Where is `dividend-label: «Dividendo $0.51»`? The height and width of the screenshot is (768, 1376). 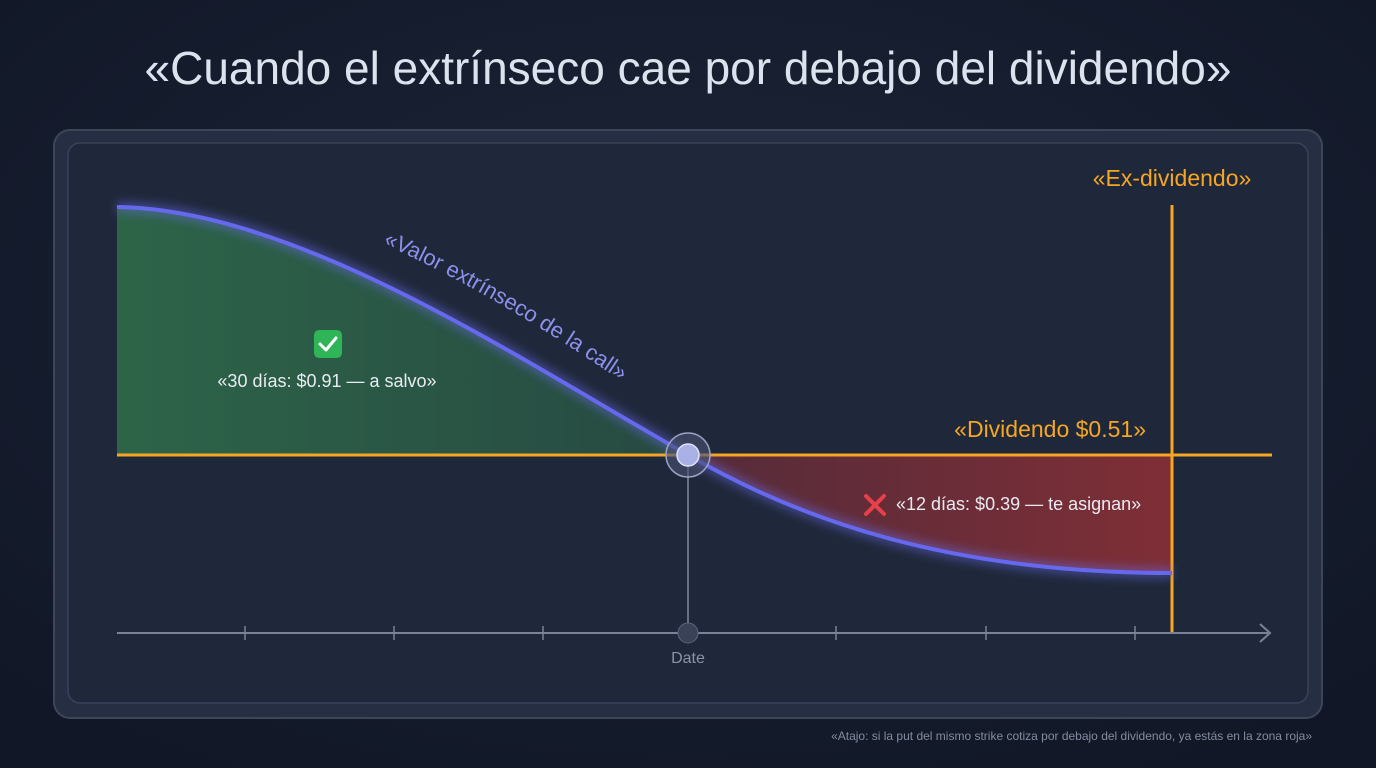
dividend-label: «Dividendo $0.51» is located at coordinates (1050, 429).